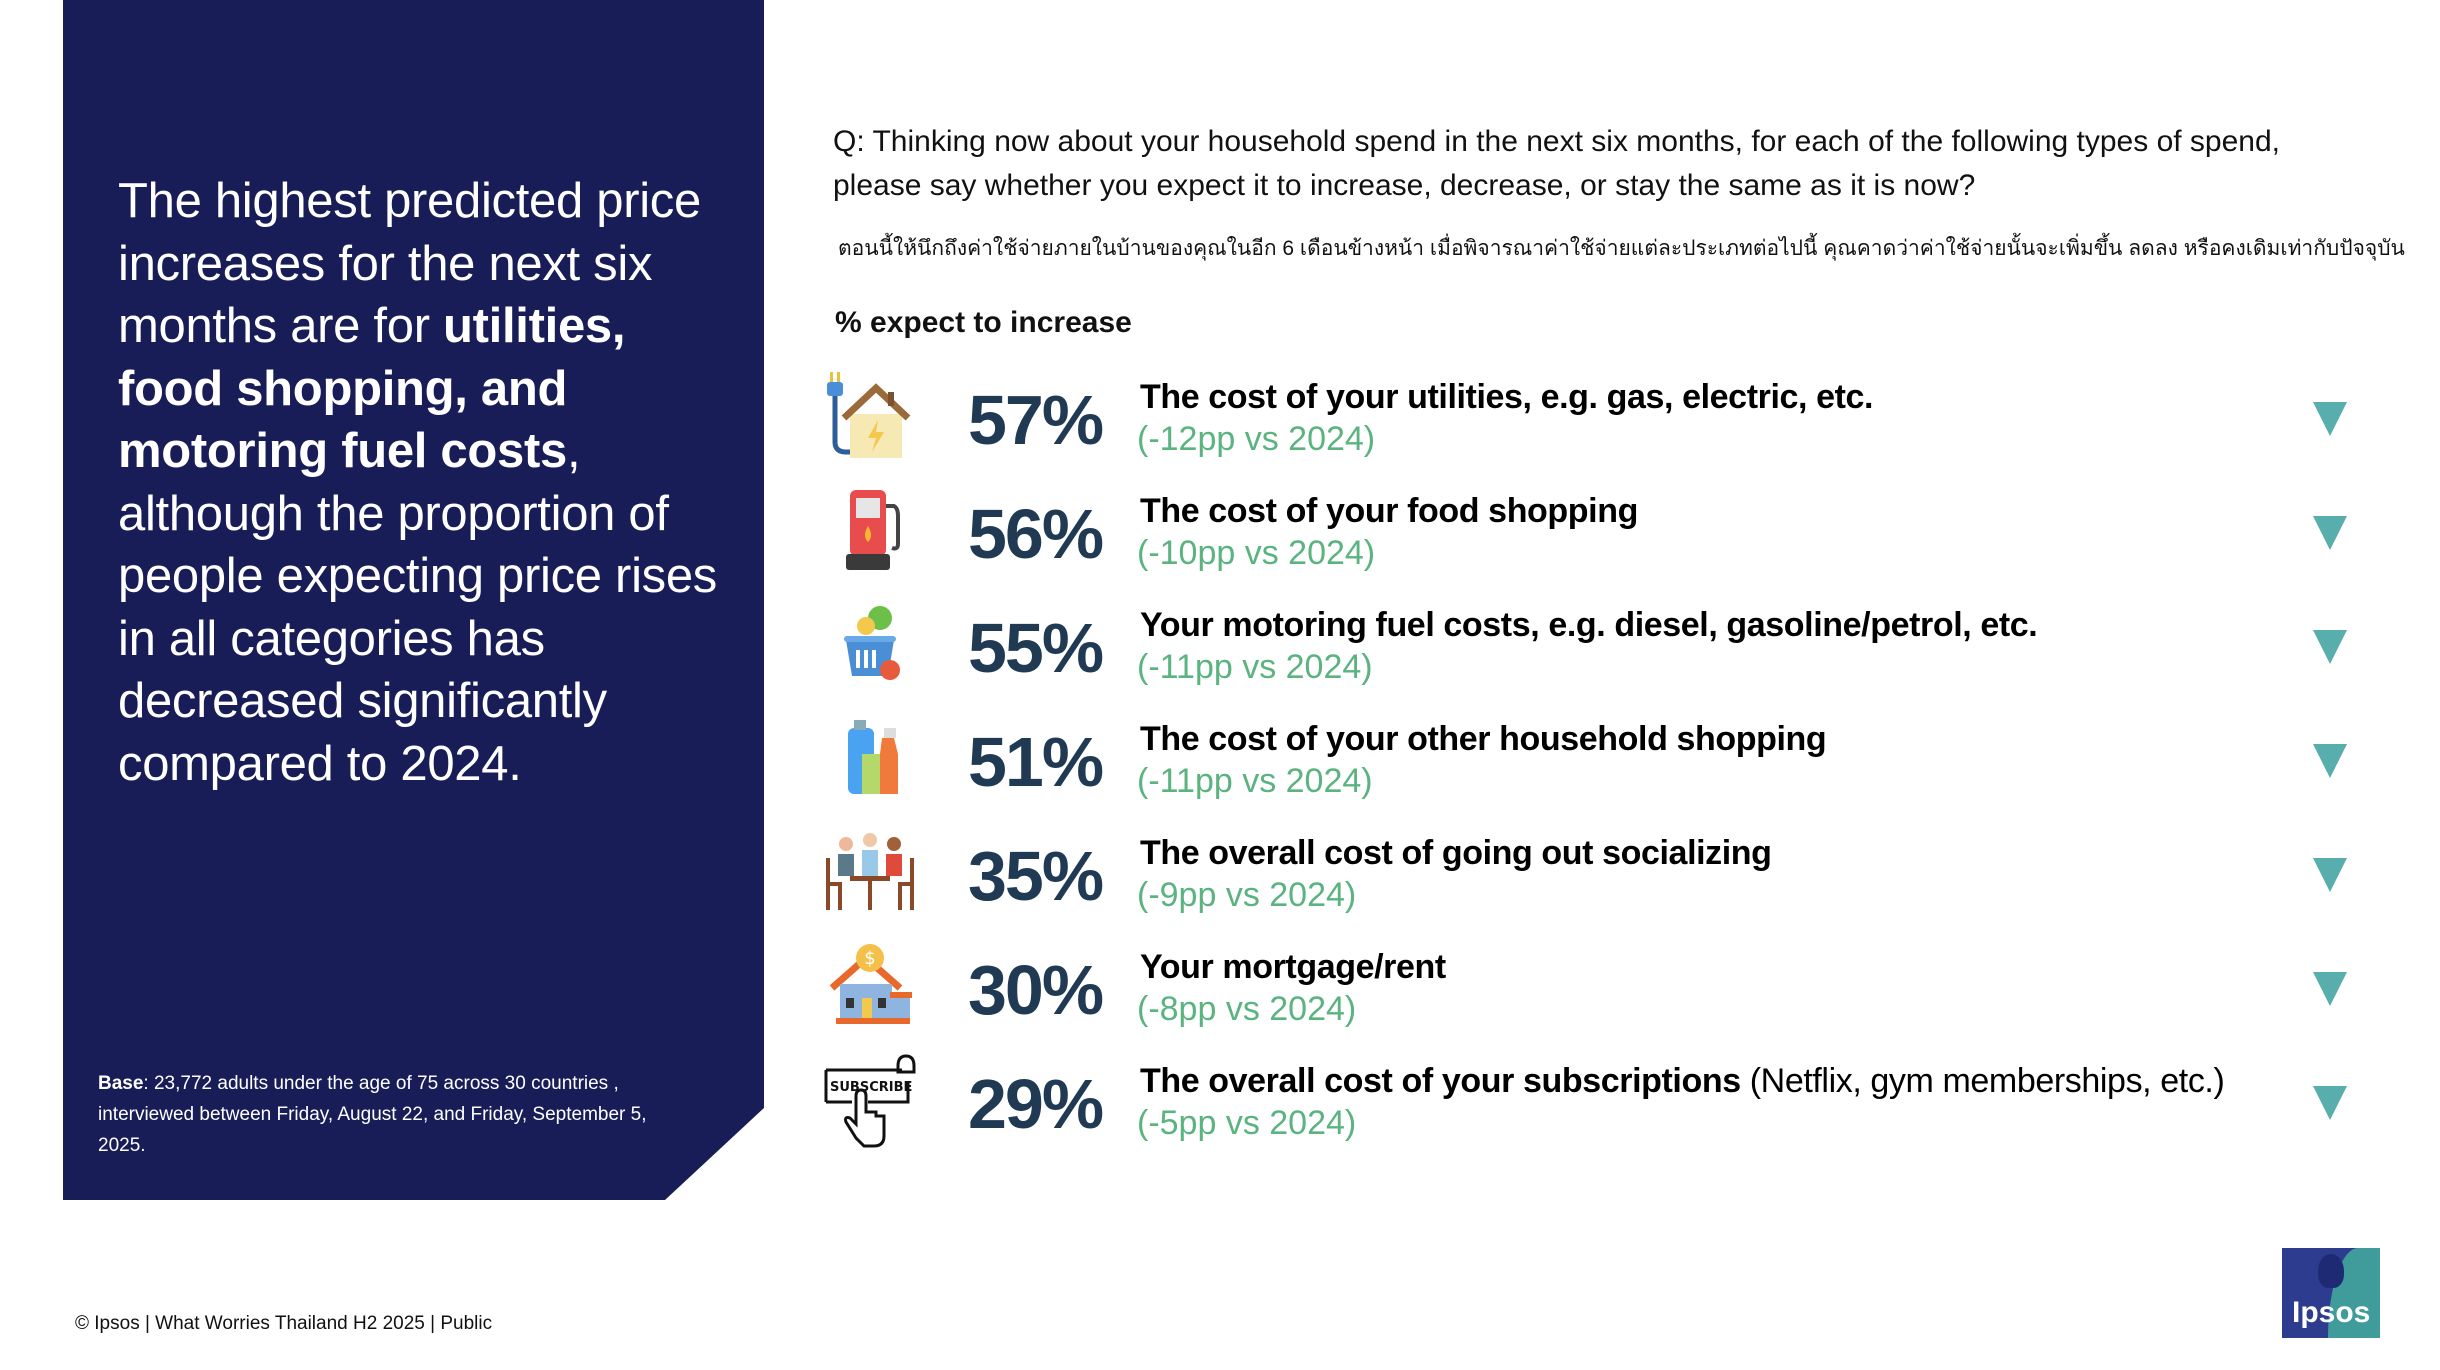 The height and width of the screenshot is (1370, 2440). I want to click on change-vs-2024: (-8pp vs 2024), so click(1247, 1009).